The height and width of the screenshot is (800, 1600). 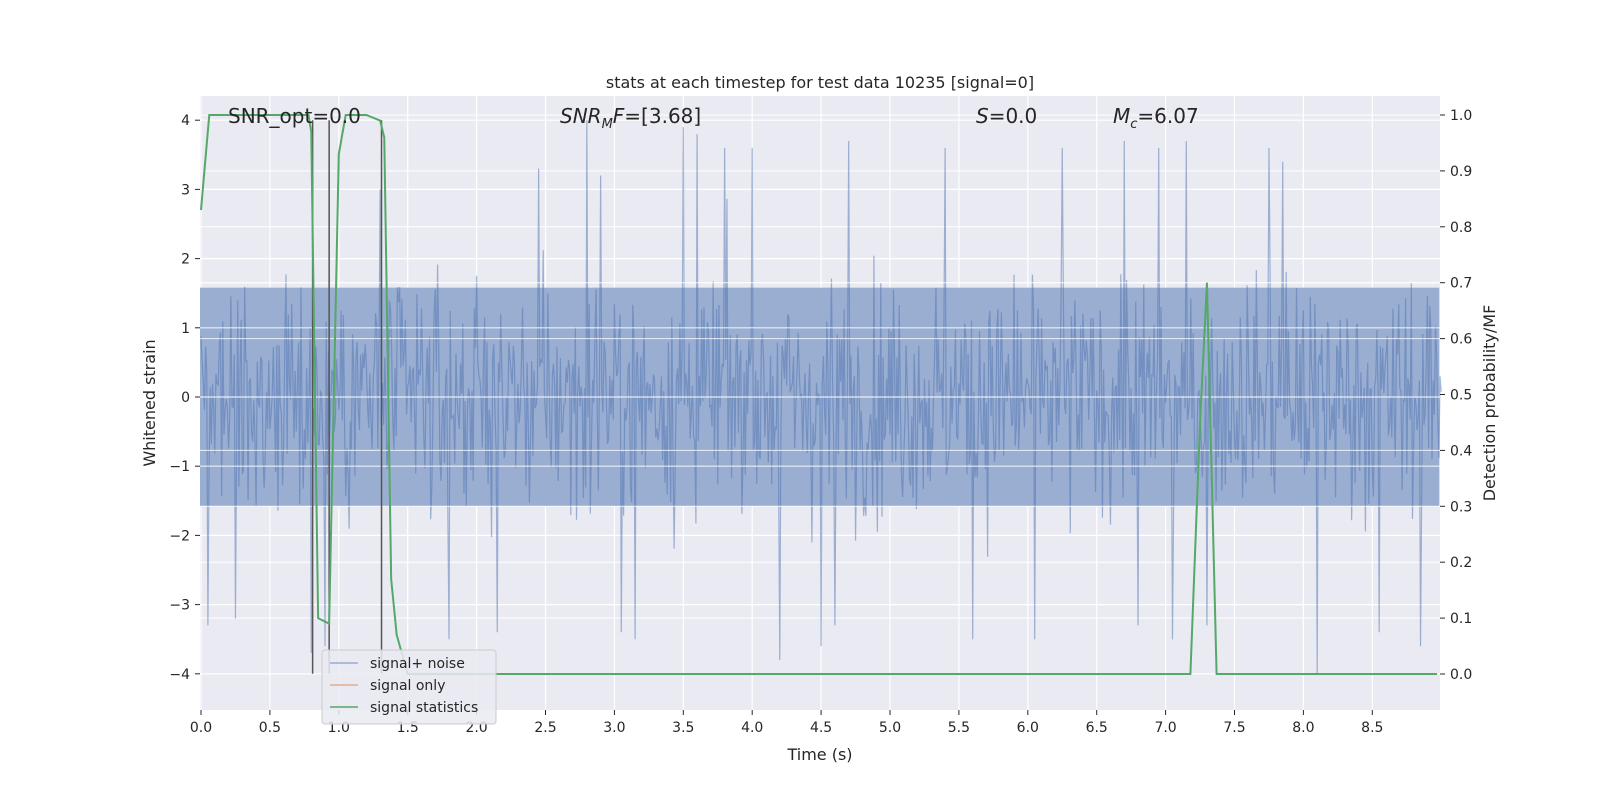 I want to click on snr-mf-subscript: M, so click(x=607, y=124).